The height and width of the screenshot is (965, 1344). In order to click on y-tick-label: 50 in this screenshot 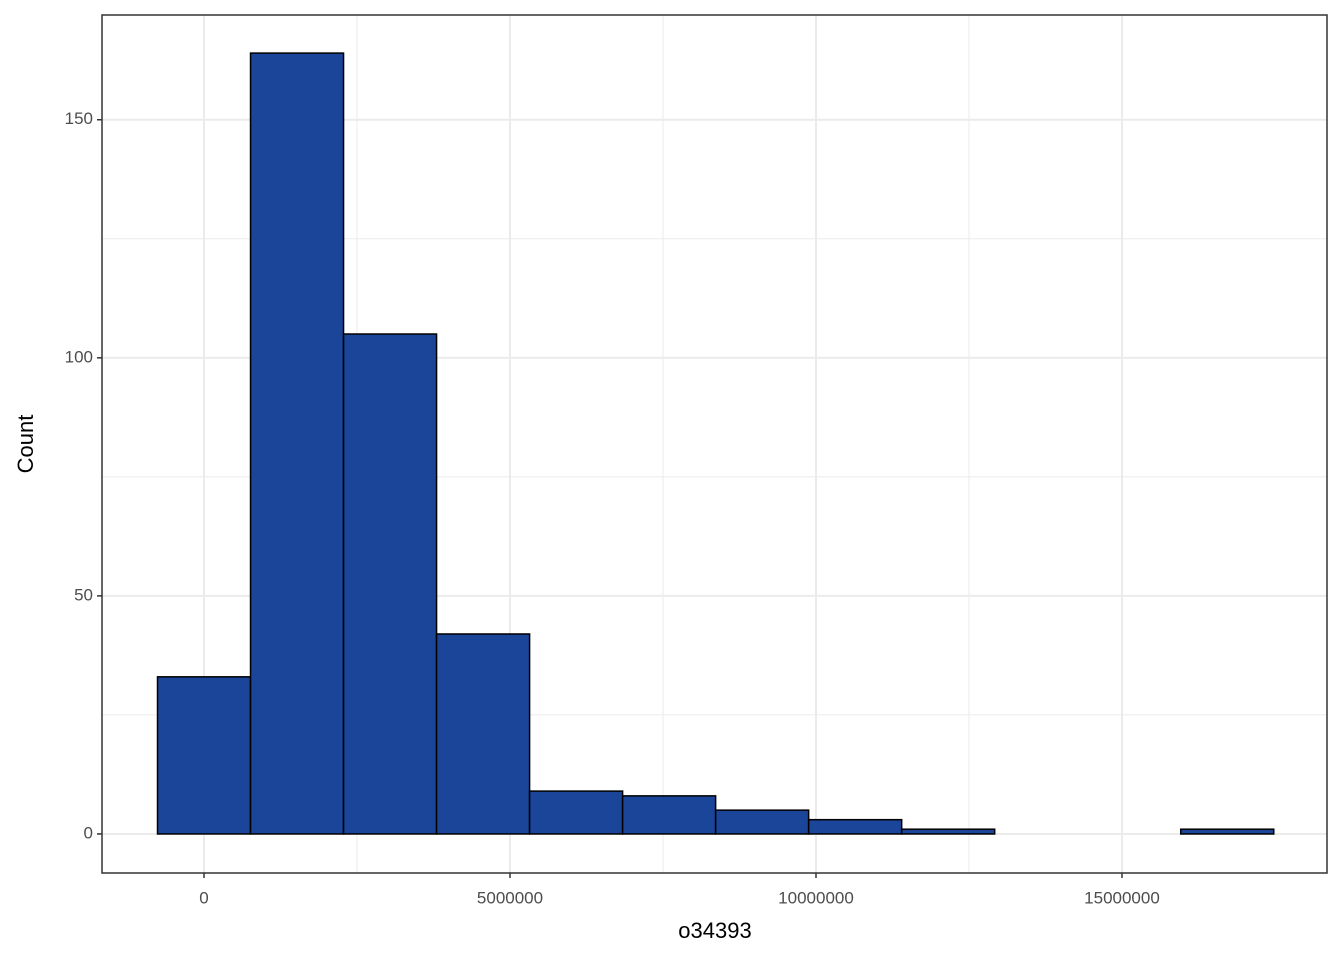, I will do `click(83, 594)`.